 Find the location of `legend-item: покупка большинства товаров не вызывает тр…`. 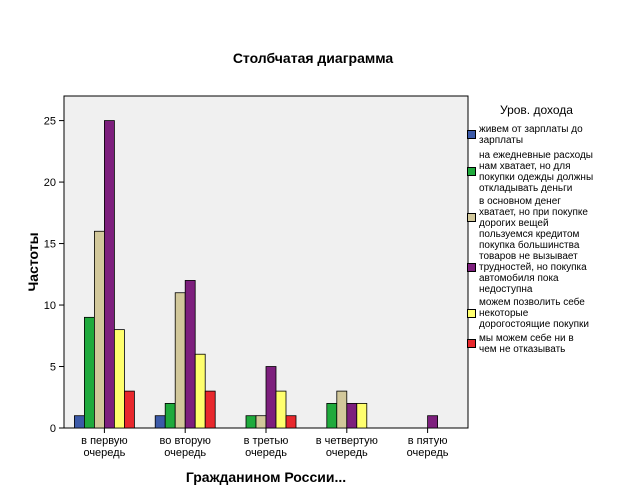

legend-item: покупка большинства товаров не вызывает тр… is located at coordinates (527, 267).